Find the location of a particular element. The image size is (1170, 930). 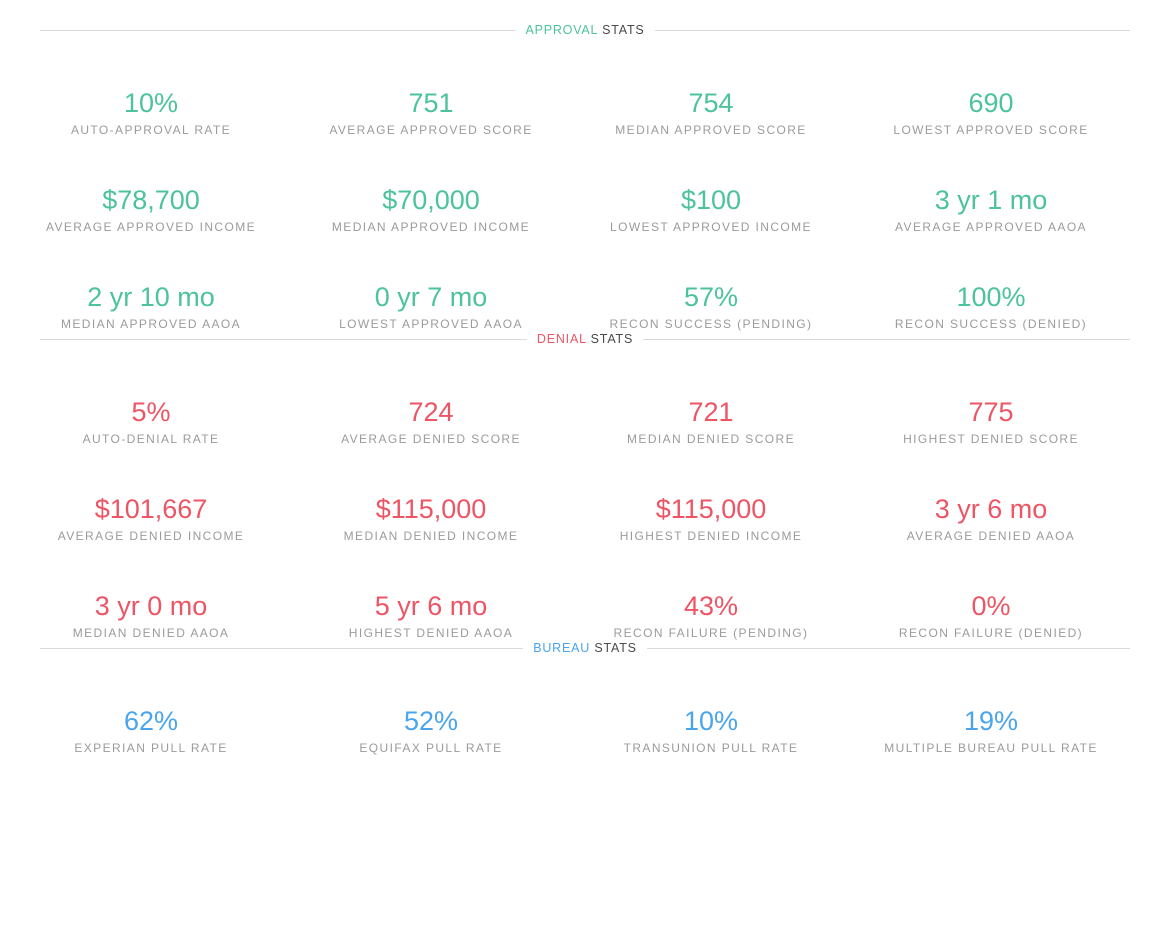

stat-average-approved-aaoa: 3 yr 1 mo AVERAGE APPROVED AAOA is located at coordinates (991, 209).